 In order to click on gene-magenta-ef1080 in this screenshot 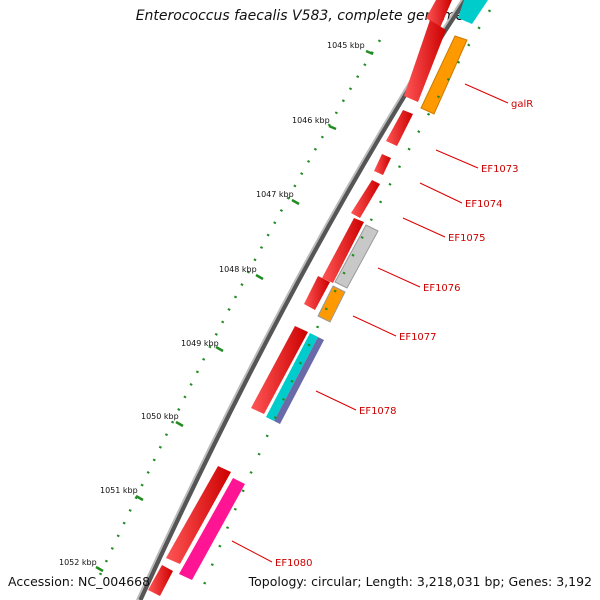, I will do `click(212, 529)`.